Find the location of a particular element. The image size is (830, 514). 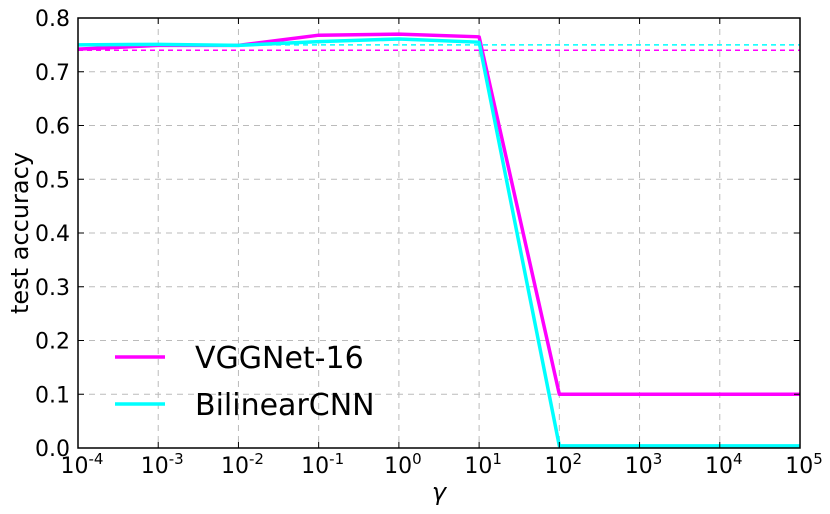

y-axis-label: test accuracy is located at coordinates (20, 233).